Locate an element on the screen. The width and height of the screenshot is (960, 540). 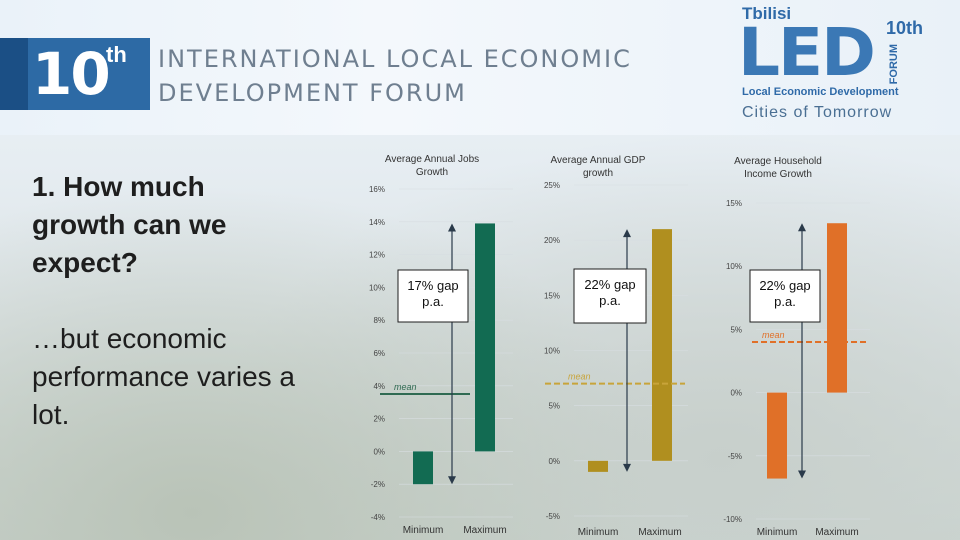
forum-title-line2: DEVELOPMENT FORUM is located at coordinates (312, 93).